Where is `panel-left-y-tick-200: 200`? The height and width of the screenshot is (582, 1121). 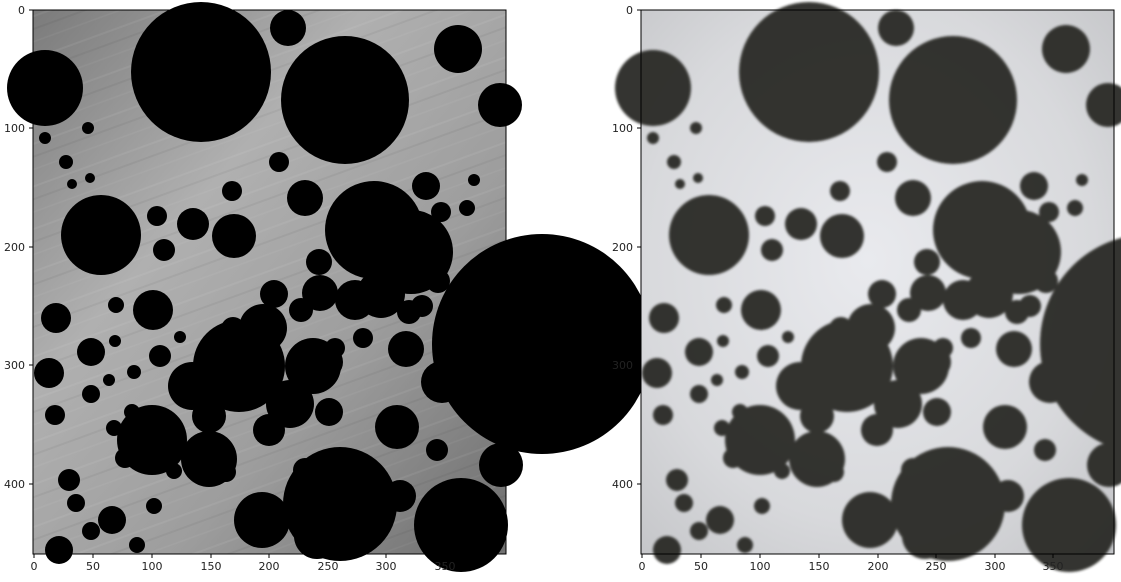 panel-left-y-tick-200: 200 is located at coordinates (14, 247).